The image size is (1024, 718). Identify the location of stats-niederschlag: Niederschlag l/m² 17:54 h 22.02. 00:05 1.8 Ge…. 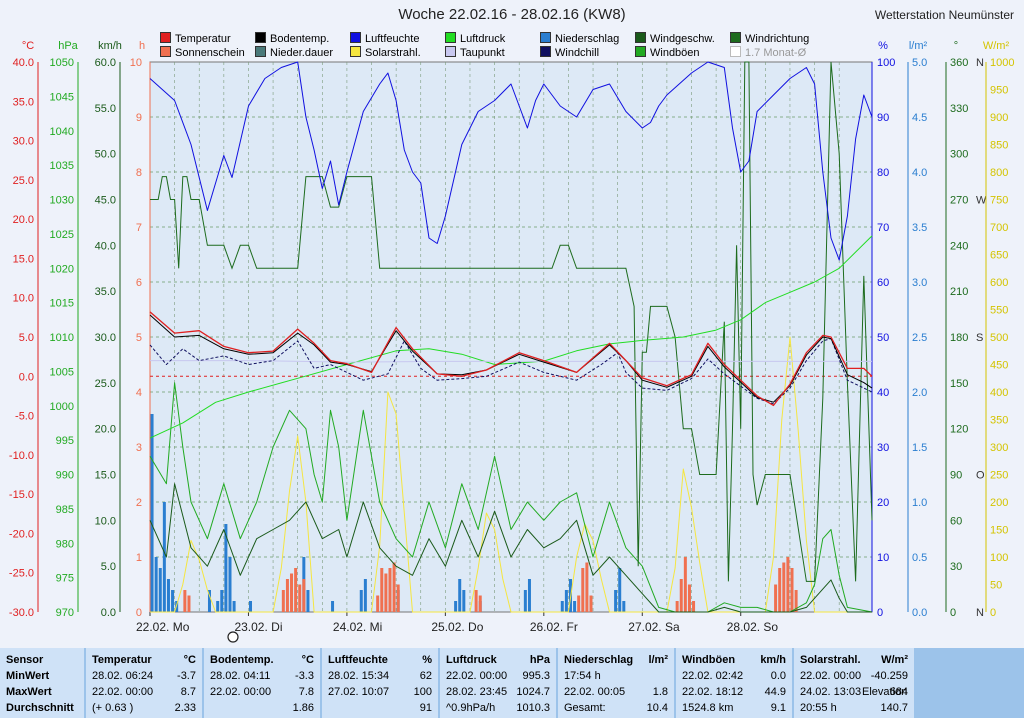
(616, 683).